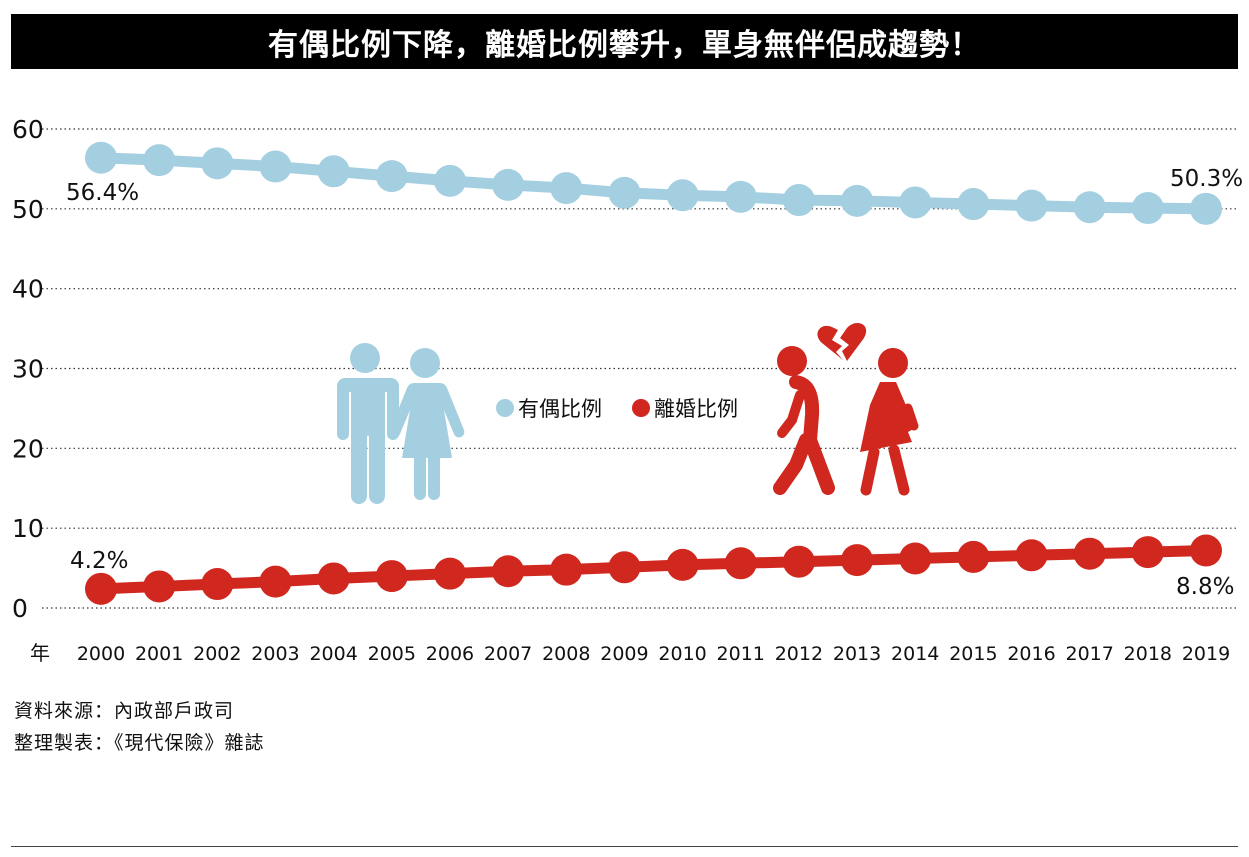 This screenshot has width=1249, height=857. I want to click on y-tick-label: 20, so click(28, 448).